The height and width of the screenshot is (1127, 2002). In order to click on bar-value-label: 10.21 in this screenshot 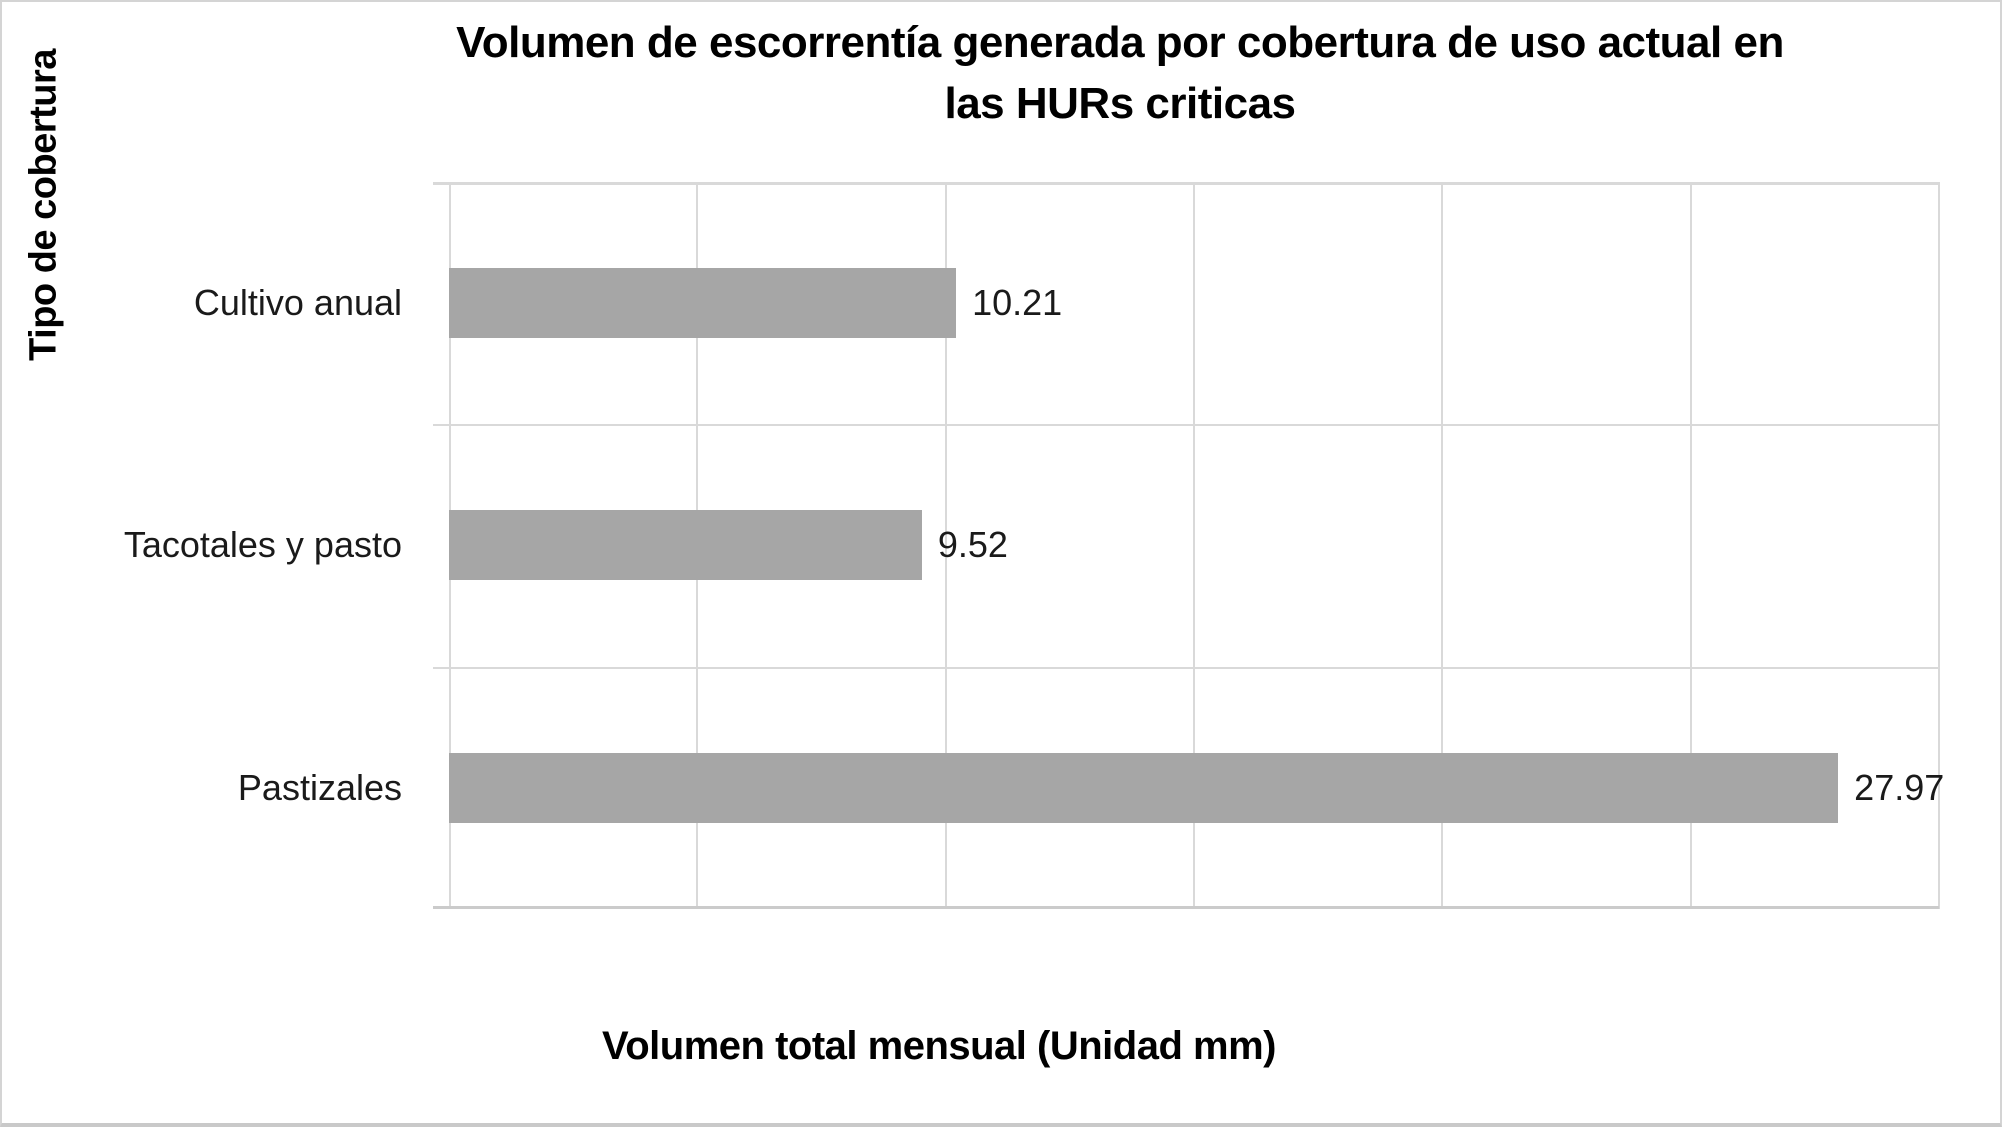, I will do `click(1017, 303)`.